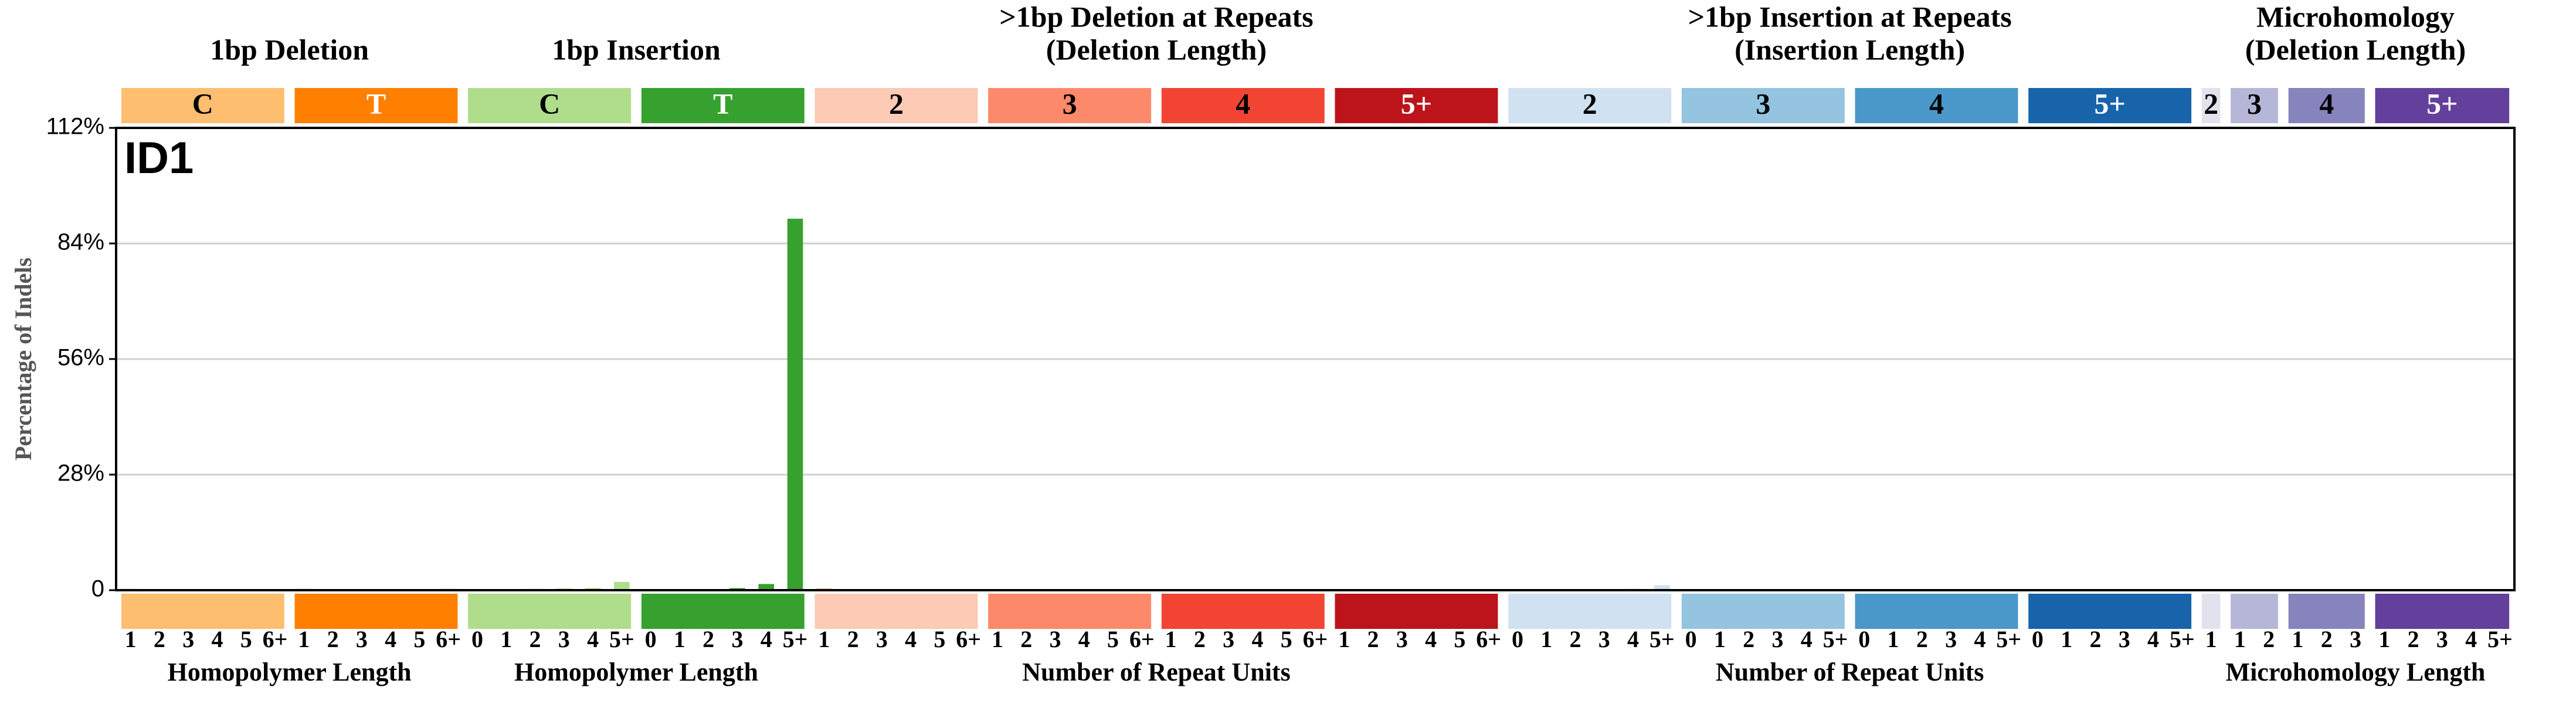 The height and width of the screenshot is (704, 2576). What do you see at coordinates (289, 49) in the screenshot?
I see `section-title: 1bp Deletion` at bounding box center [289, 49].